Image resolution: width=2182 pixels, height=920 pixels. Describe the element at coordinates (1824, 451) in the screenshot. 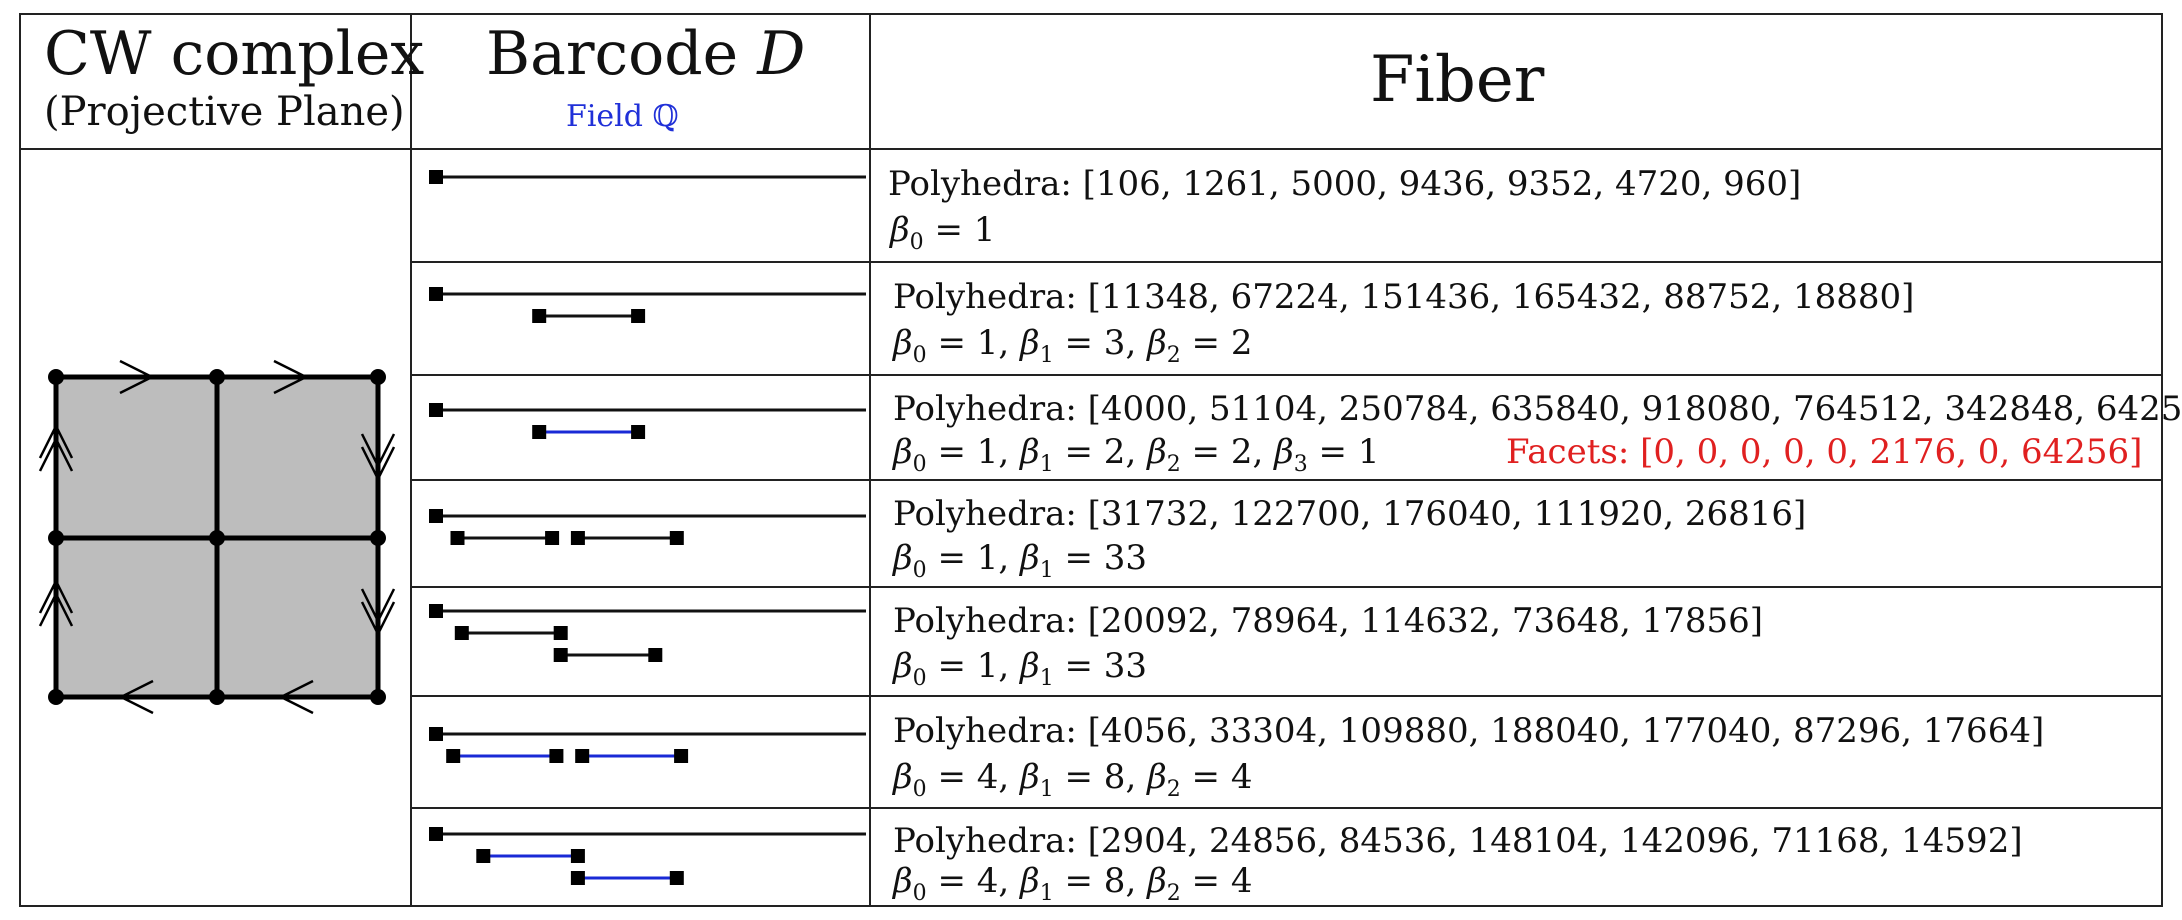

I see `facets-counts: Facets: [0, 0, 0, 0, 0, 2176, 0, 64256]` at that location.